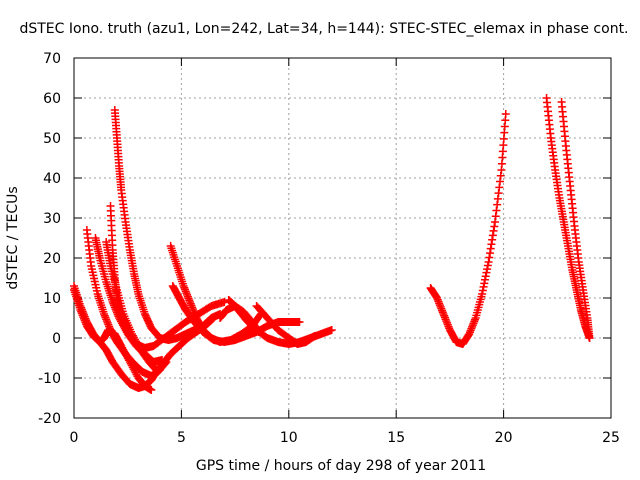  What do you see at coordinates (341, 466) in the screenshot?
I see `x-axis-title: GPS time / hours of day 298 of year 2011` at bounding box center [341, 466].